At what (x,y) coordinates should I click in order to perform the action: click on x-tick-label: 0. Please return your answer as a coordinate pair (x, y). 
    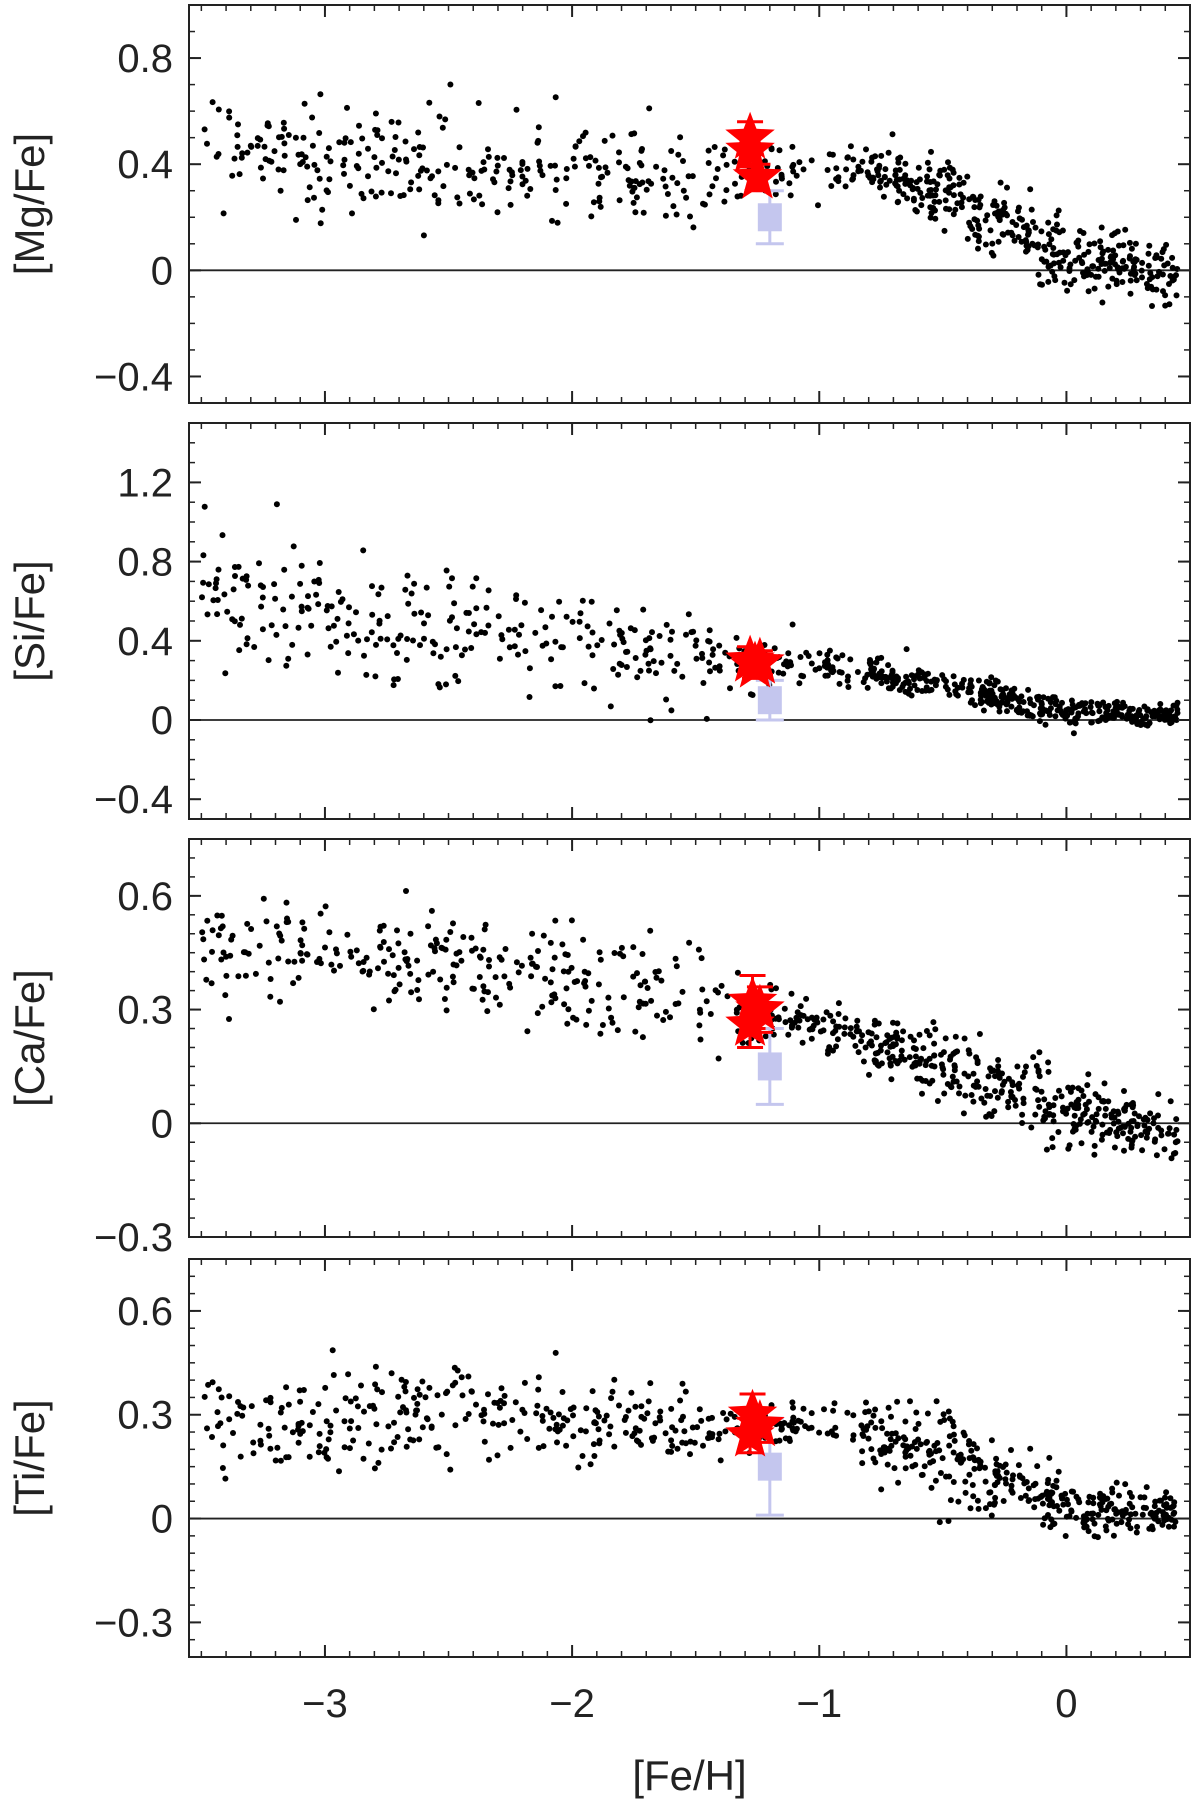
    Looking at the image, I should click on (1066, 1704).